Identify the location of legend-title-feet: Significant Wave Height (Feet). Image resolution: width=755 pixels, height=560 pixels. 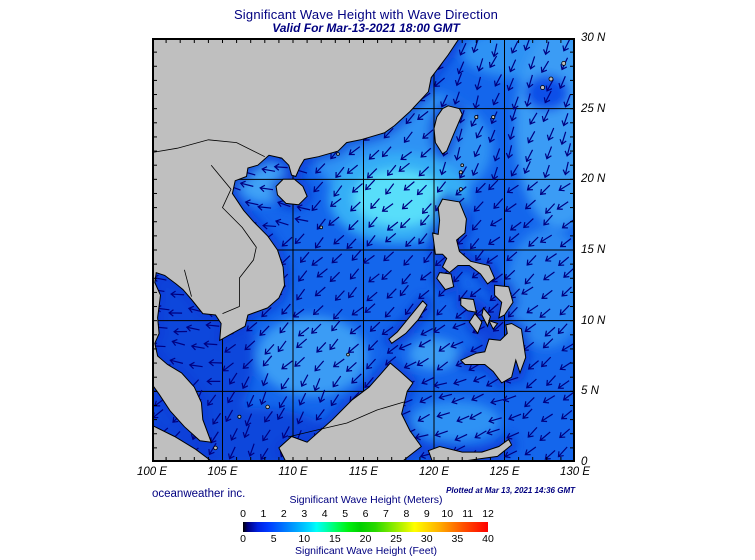
(365, 551).